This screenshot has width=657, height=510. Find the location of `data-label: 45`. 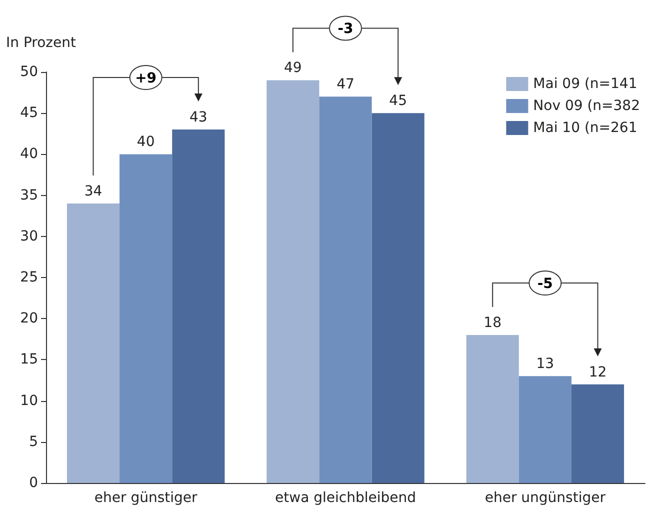

data-label: 45 is located at coordinates (398, 101).